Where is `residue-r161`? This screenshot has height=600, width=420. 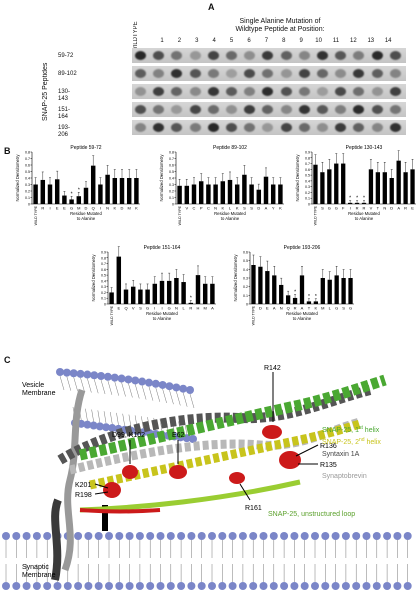
residue-r161 is located at coordinates (237, 478).